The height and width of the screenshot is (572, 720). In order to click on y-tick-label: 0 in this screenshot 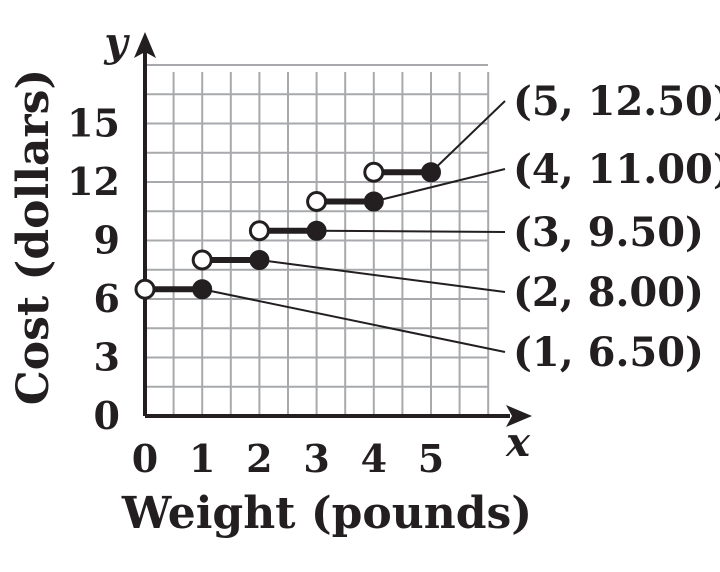, I will do `click(107, 415)`.